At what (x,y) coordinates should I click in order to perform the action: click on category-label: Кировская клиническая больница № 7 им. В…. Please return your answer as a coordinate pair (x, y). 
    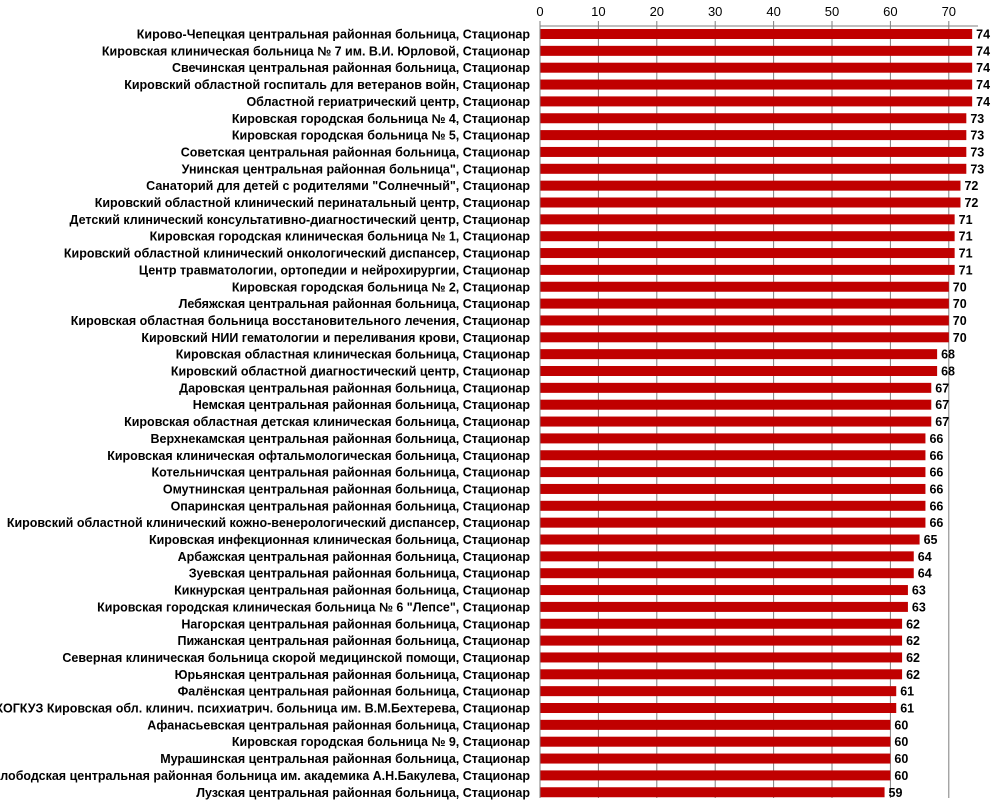
    Looking at the image, I should click on (316, 51).